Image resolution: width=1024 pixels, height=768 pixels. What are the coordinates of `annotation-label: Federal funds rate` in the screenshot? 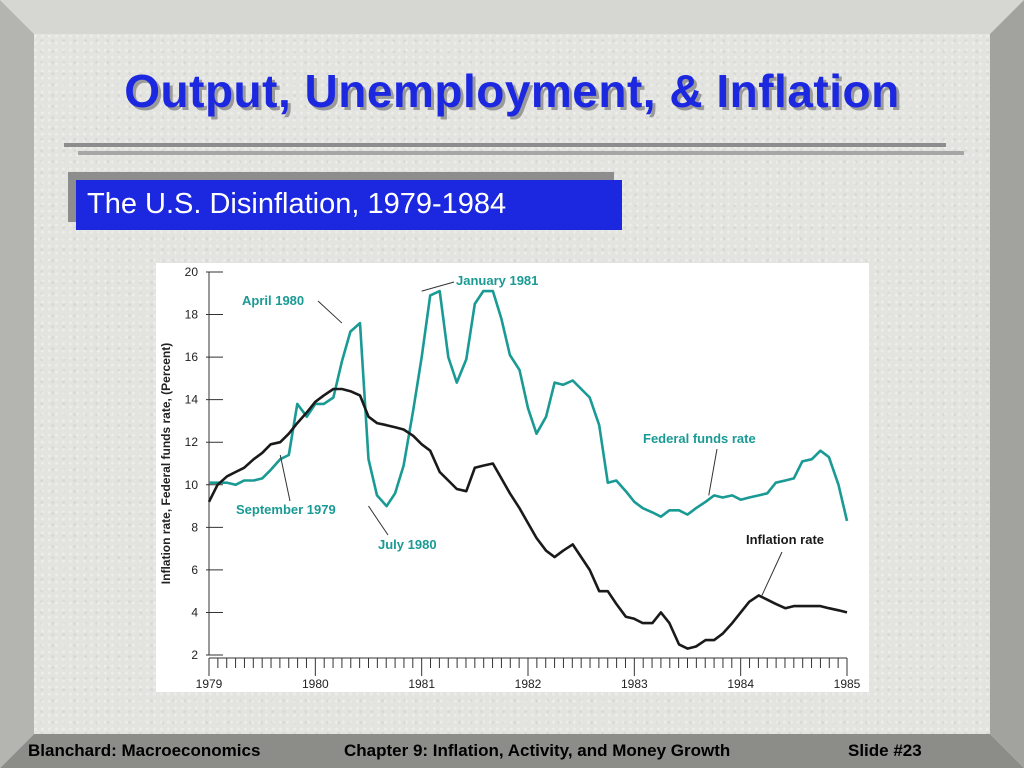 It's located at (699, 438).